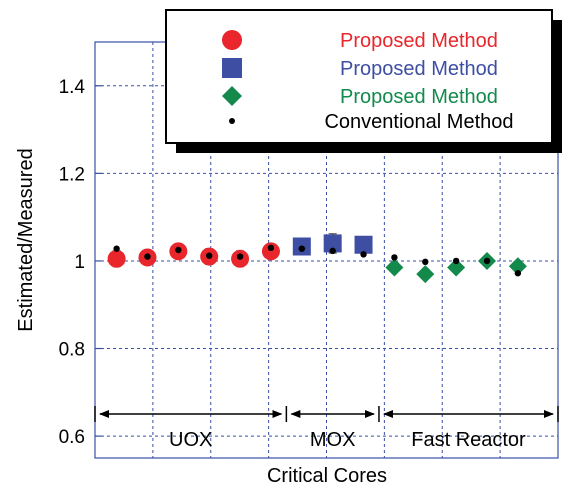 Image resolution: width=562 pixels, height=490 pixels. I want to click on point-s2-p4, so click(517, 266).